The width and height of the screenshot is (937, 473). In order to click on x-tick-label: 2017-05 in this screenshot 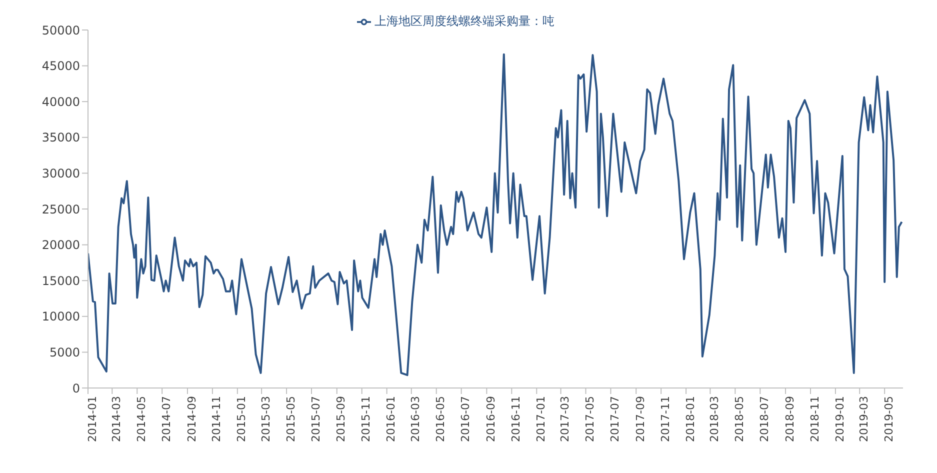, I will do `click(590, 419)`.